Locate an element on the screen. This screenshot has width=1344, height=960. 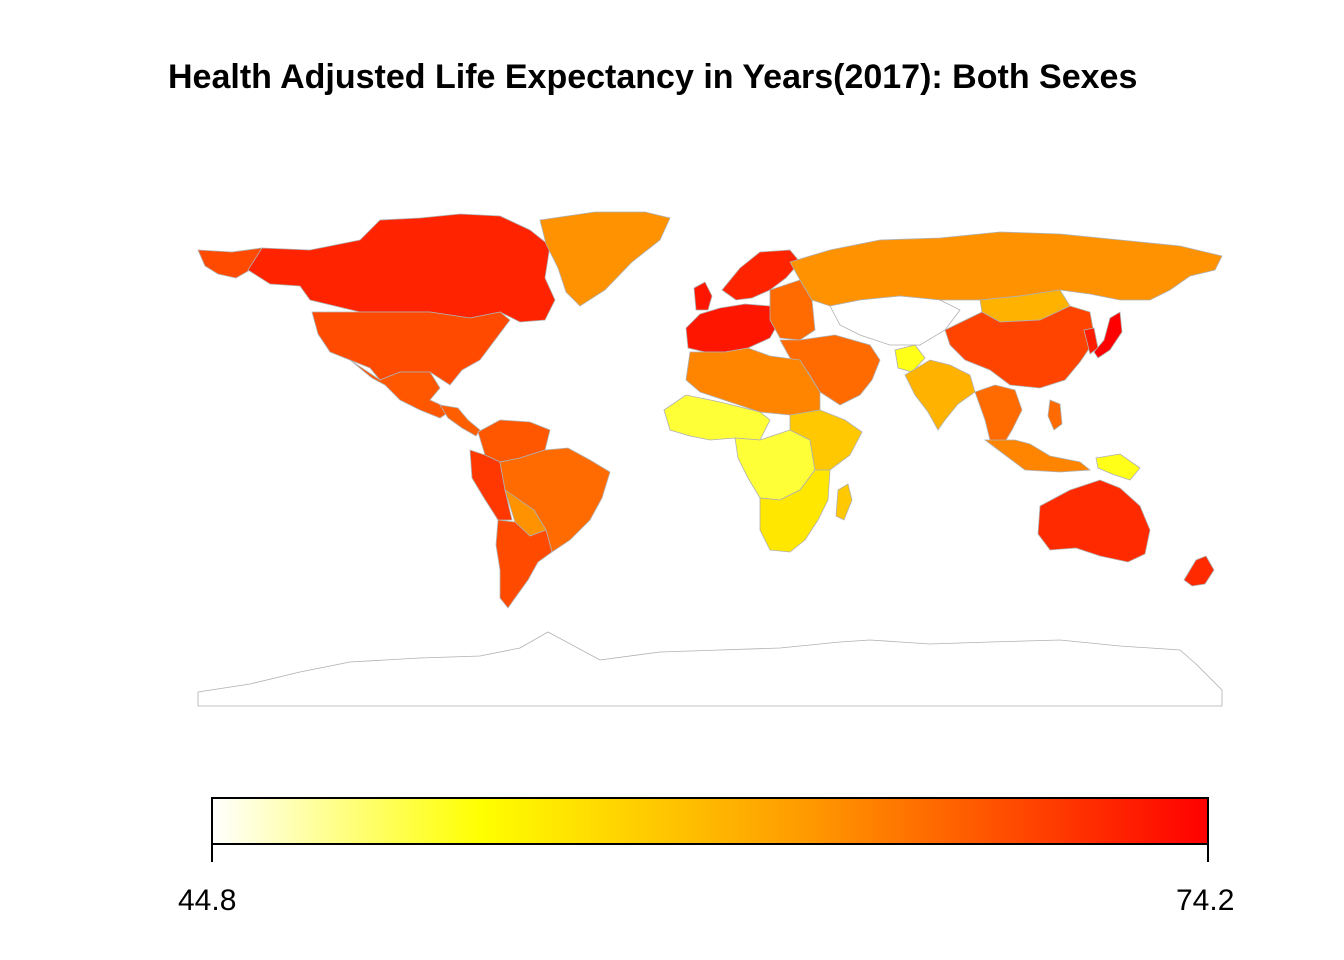
region-russia is located at coordinates (1006, 269).